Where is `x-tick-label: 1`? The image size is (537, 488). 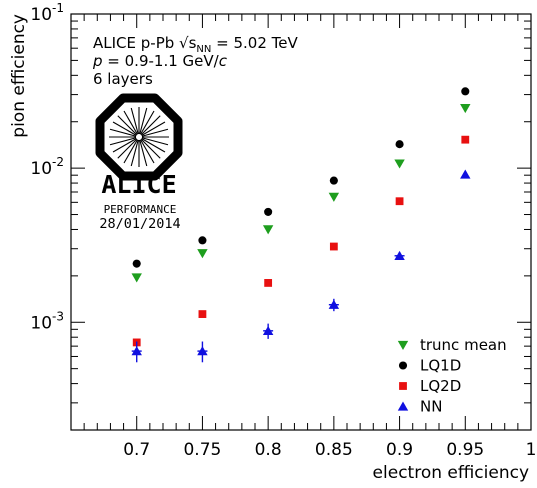 x-tick-label: 1 is located at coordinates (531, 450).